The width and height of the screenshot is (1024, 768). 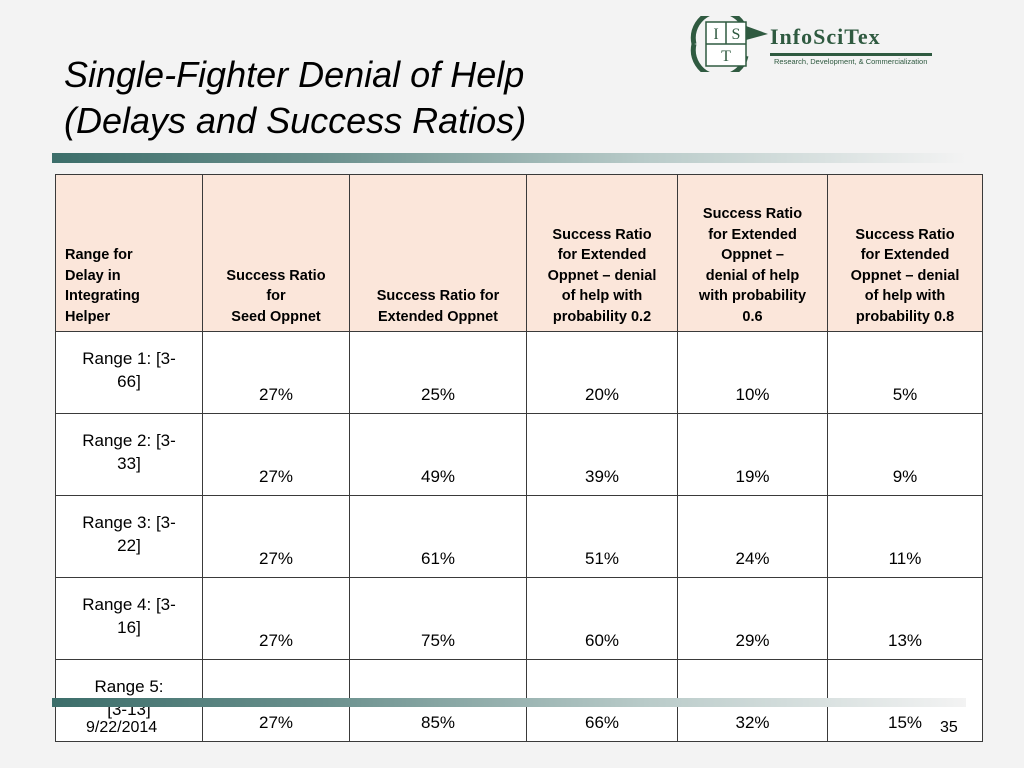 What do you see at coordinates (438, 536) in the screenshot?
I see `cell-extended: 61%` at bounding box center [438, 536].